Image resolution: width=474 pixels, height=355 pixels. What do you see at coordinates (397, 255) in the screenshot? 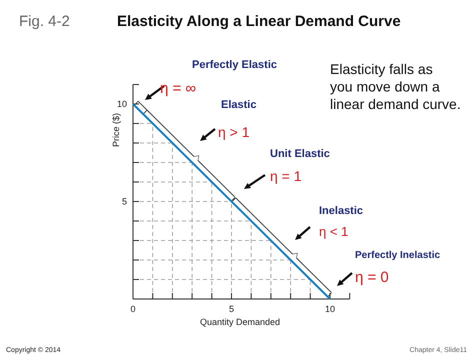
I see `text: Perfectly Inelastic` at bounding box center [397, 255].